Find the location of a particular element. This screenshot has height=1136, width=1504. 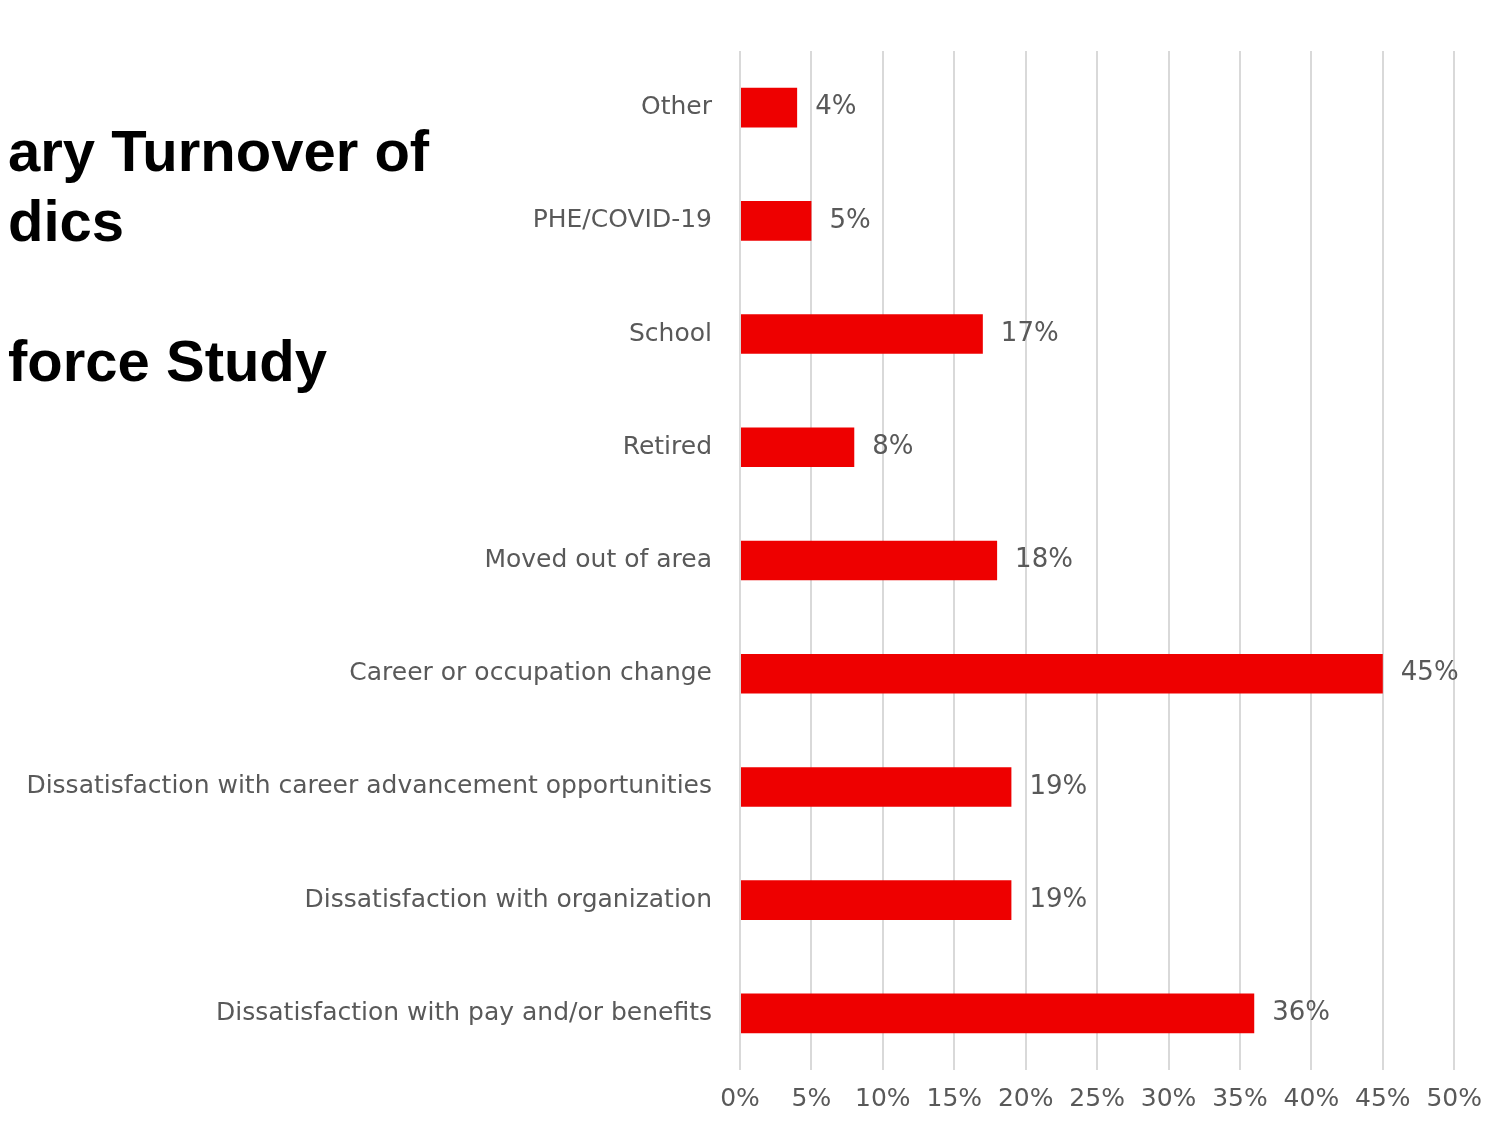

x-tick-label: 35% is located at coordinates (1240, 1097).